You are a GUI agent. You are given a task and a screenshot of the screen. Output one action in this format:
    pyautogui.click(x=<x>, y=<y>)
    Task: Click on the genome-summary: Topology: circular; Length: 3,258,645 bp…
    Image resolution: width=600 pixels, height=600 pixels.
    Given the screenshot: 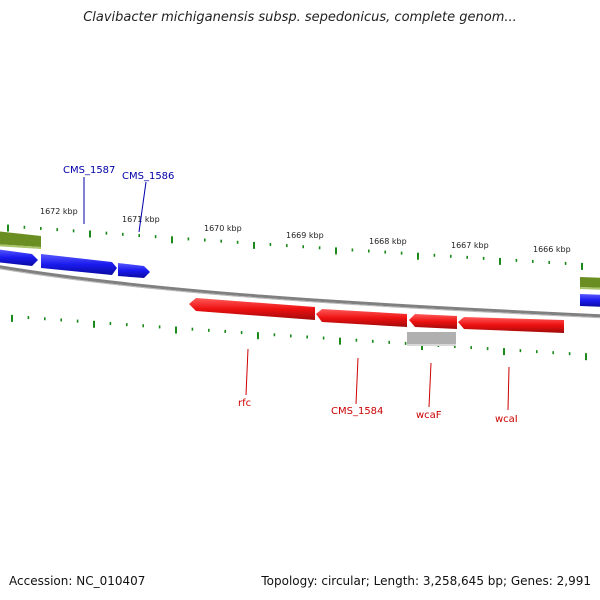 What is the action you would take?
    pyautogui.click(x=426, y=581)
    